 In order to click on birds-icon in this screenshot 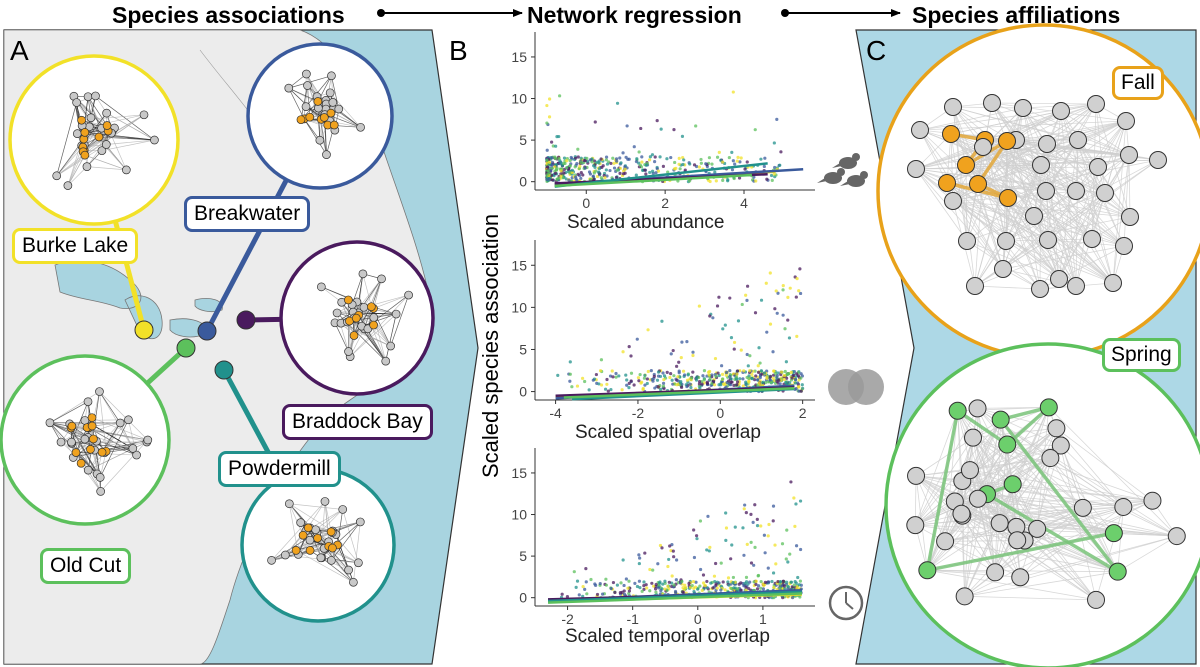, I will do `click(842, 170)`.